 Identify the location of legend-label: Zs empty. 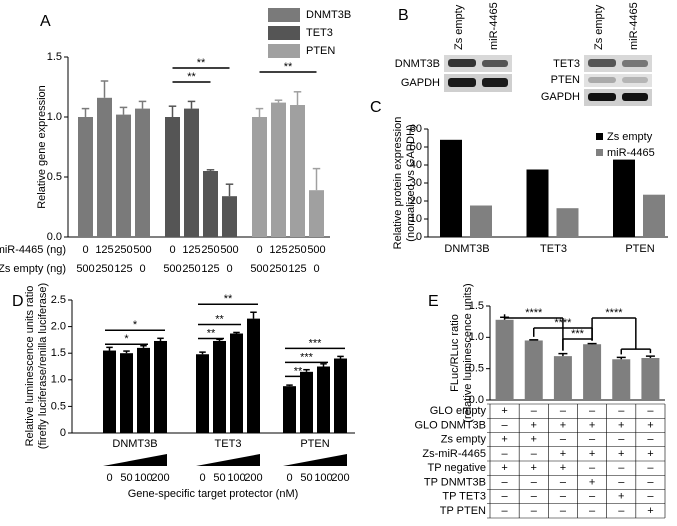
(630, 137).